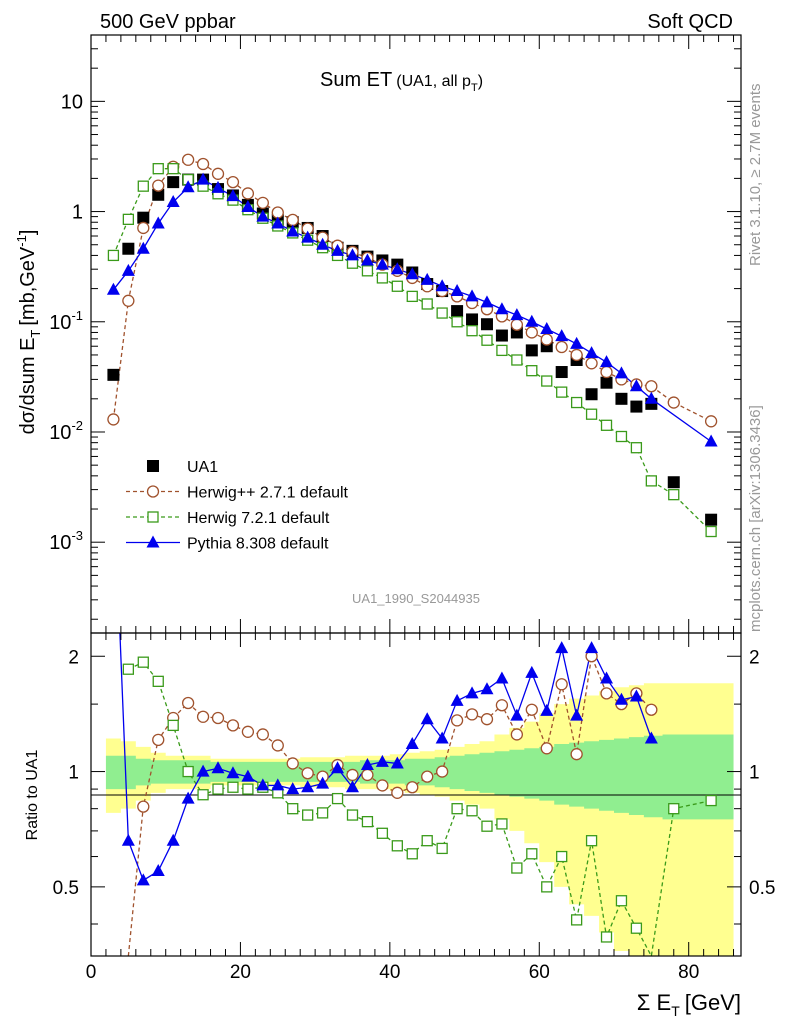 The image size is (786, 1024). Describe the element at coordinates (754, 657) in the screenshot. I see `ratio-y-tick-label-right: 2` at that location.